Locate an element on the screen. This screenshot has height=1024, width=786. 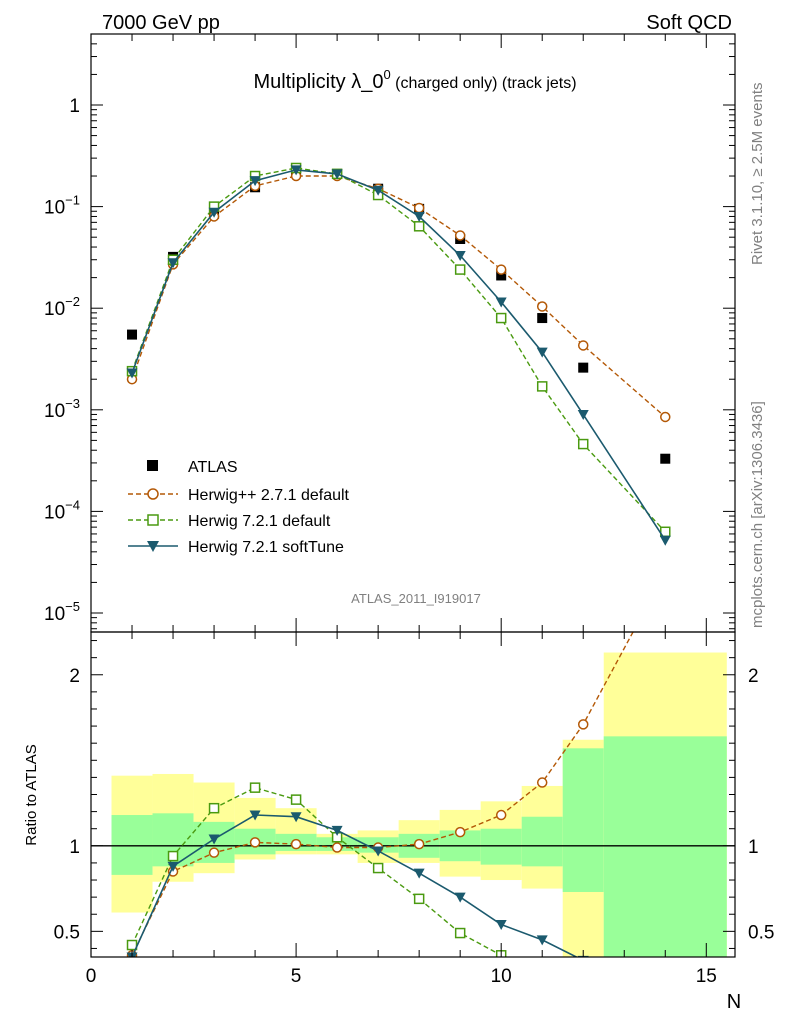
legend-marker-atlas is located at coordinates (152, 465).